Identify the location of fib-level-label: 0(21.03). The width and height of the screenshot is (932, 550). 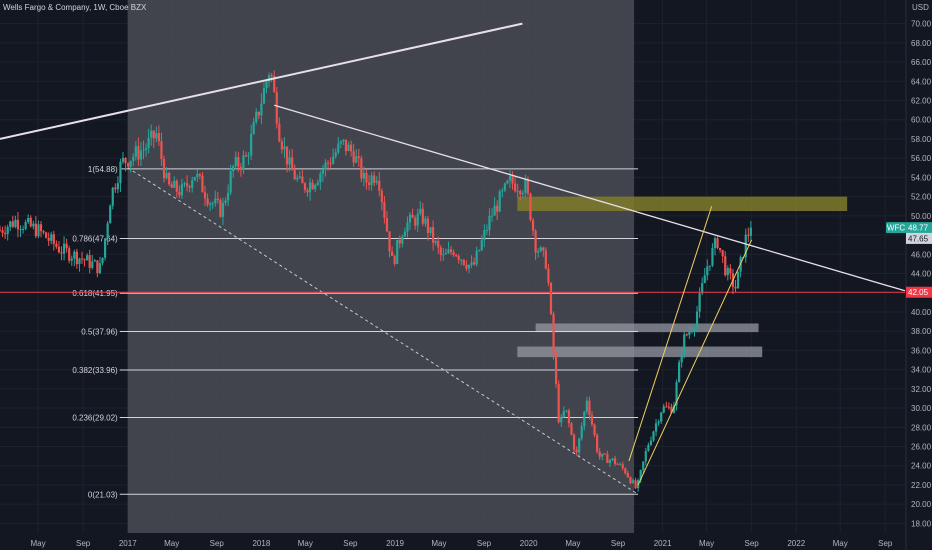
(103, 494).